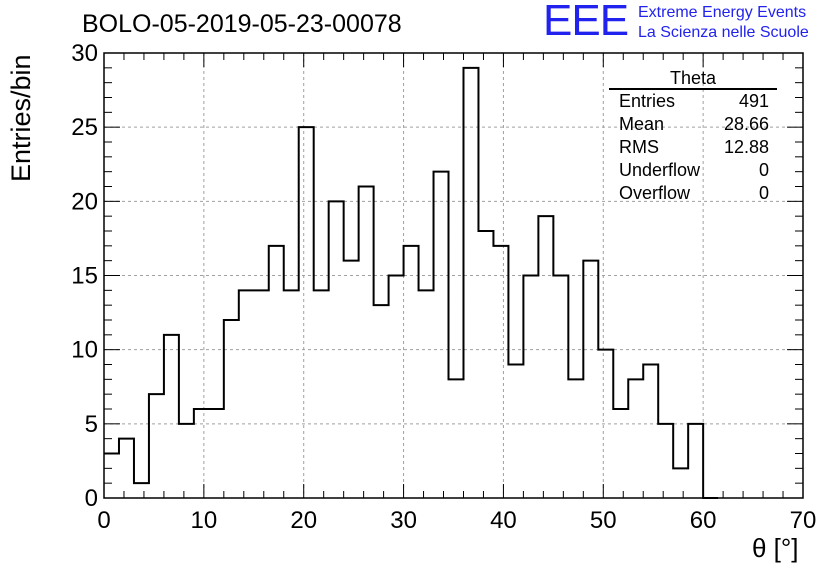 This screenshot has height=572, width=836. Describe the element at coordinates (660, 170) in the screenshot. I see `stats-label: Underflow` at that location.